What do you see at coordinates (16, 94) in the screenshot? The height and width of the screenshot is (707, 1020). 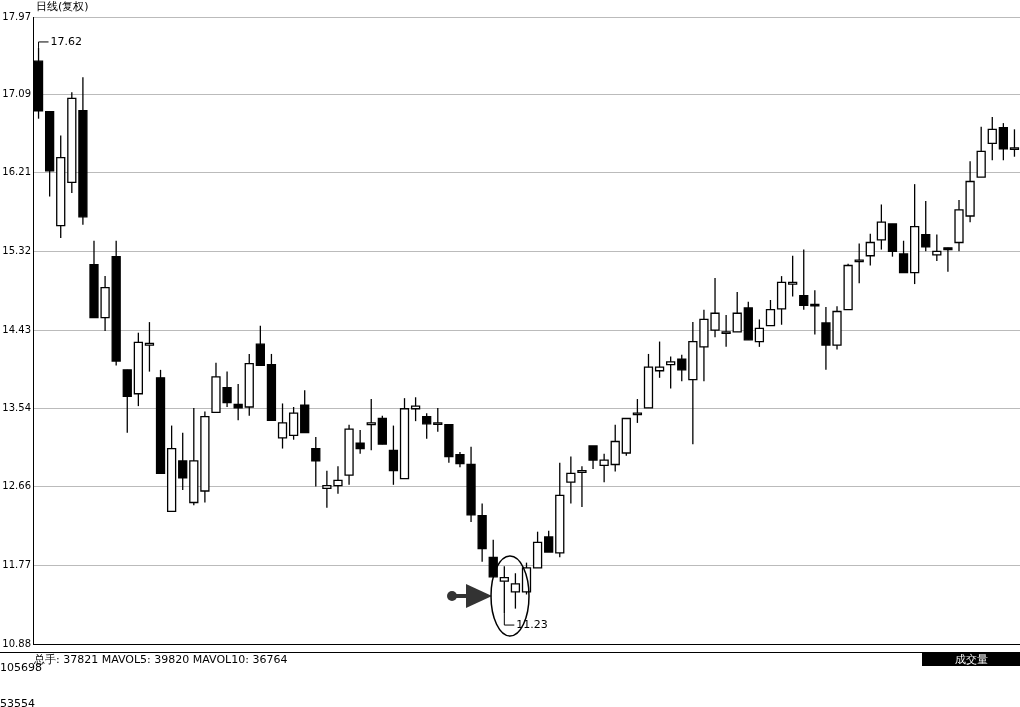 I see `y-tick-label: 17.09` at bounding box center [16, 94].